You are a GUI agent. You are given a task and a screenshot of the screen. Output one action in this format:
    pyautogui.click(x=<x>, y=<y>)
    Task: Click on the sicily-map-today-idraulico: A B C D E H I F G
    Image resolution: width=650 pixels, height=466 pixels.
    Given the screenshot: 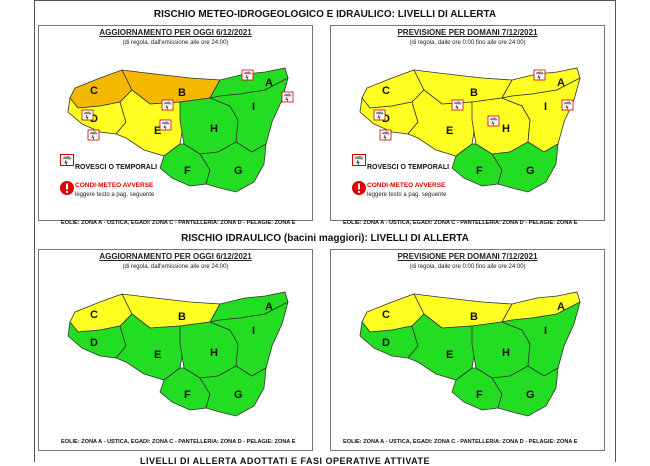 What is the action you would take?
    pyautogui.click(x=178, y=354)
    